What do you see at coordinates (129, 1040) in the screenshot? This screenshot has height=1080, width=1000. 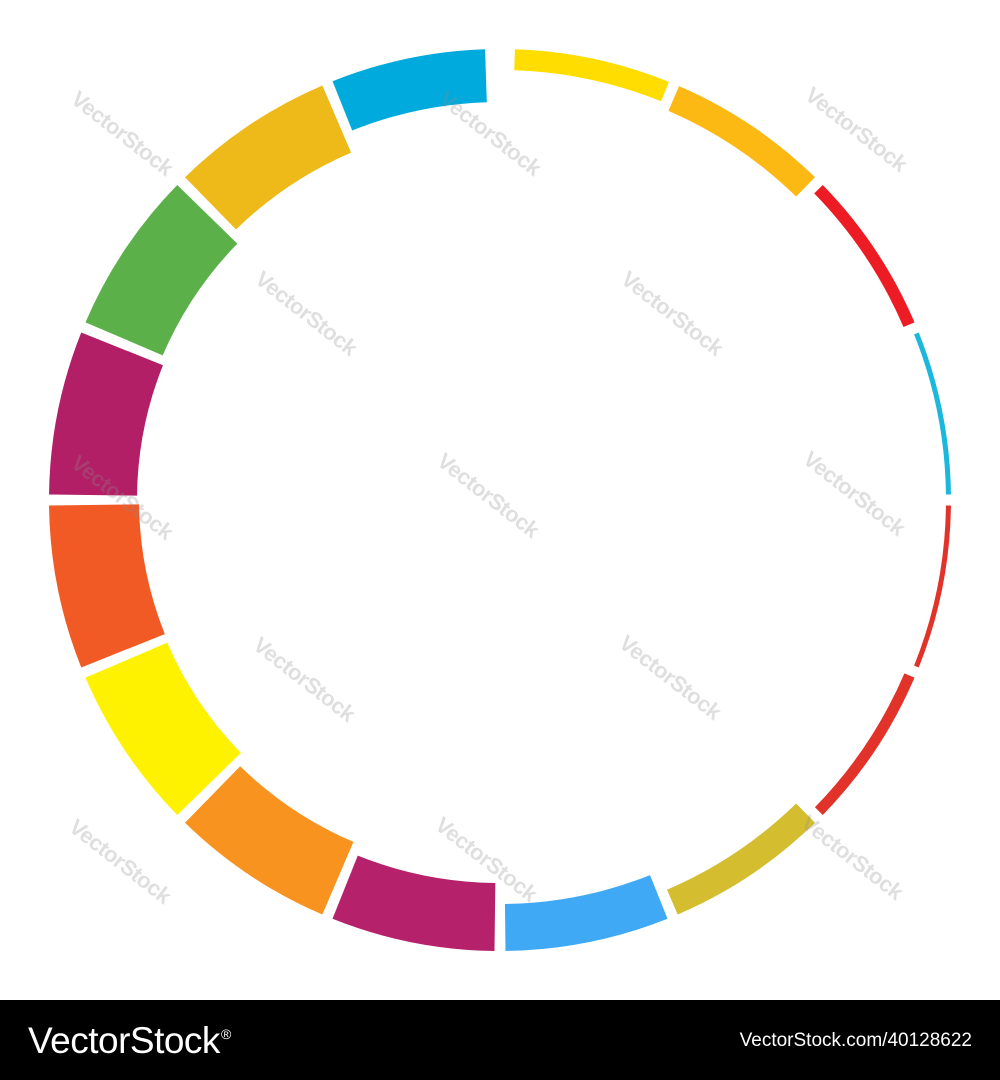 I see `brand-logo: VectorStock®` at bounding box center [129, 1040].